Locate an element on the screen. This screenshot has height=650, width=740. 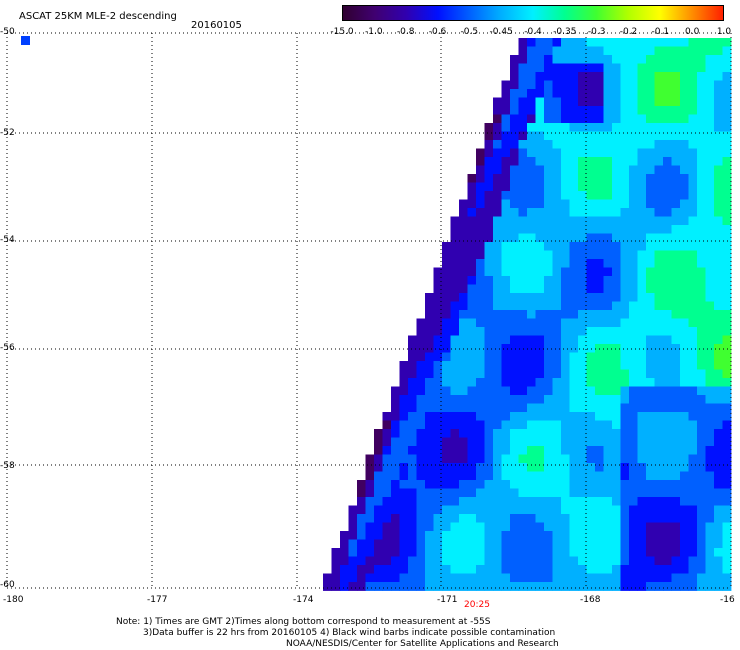
x-tick-label: -180 is located at coordinates (13, 600).